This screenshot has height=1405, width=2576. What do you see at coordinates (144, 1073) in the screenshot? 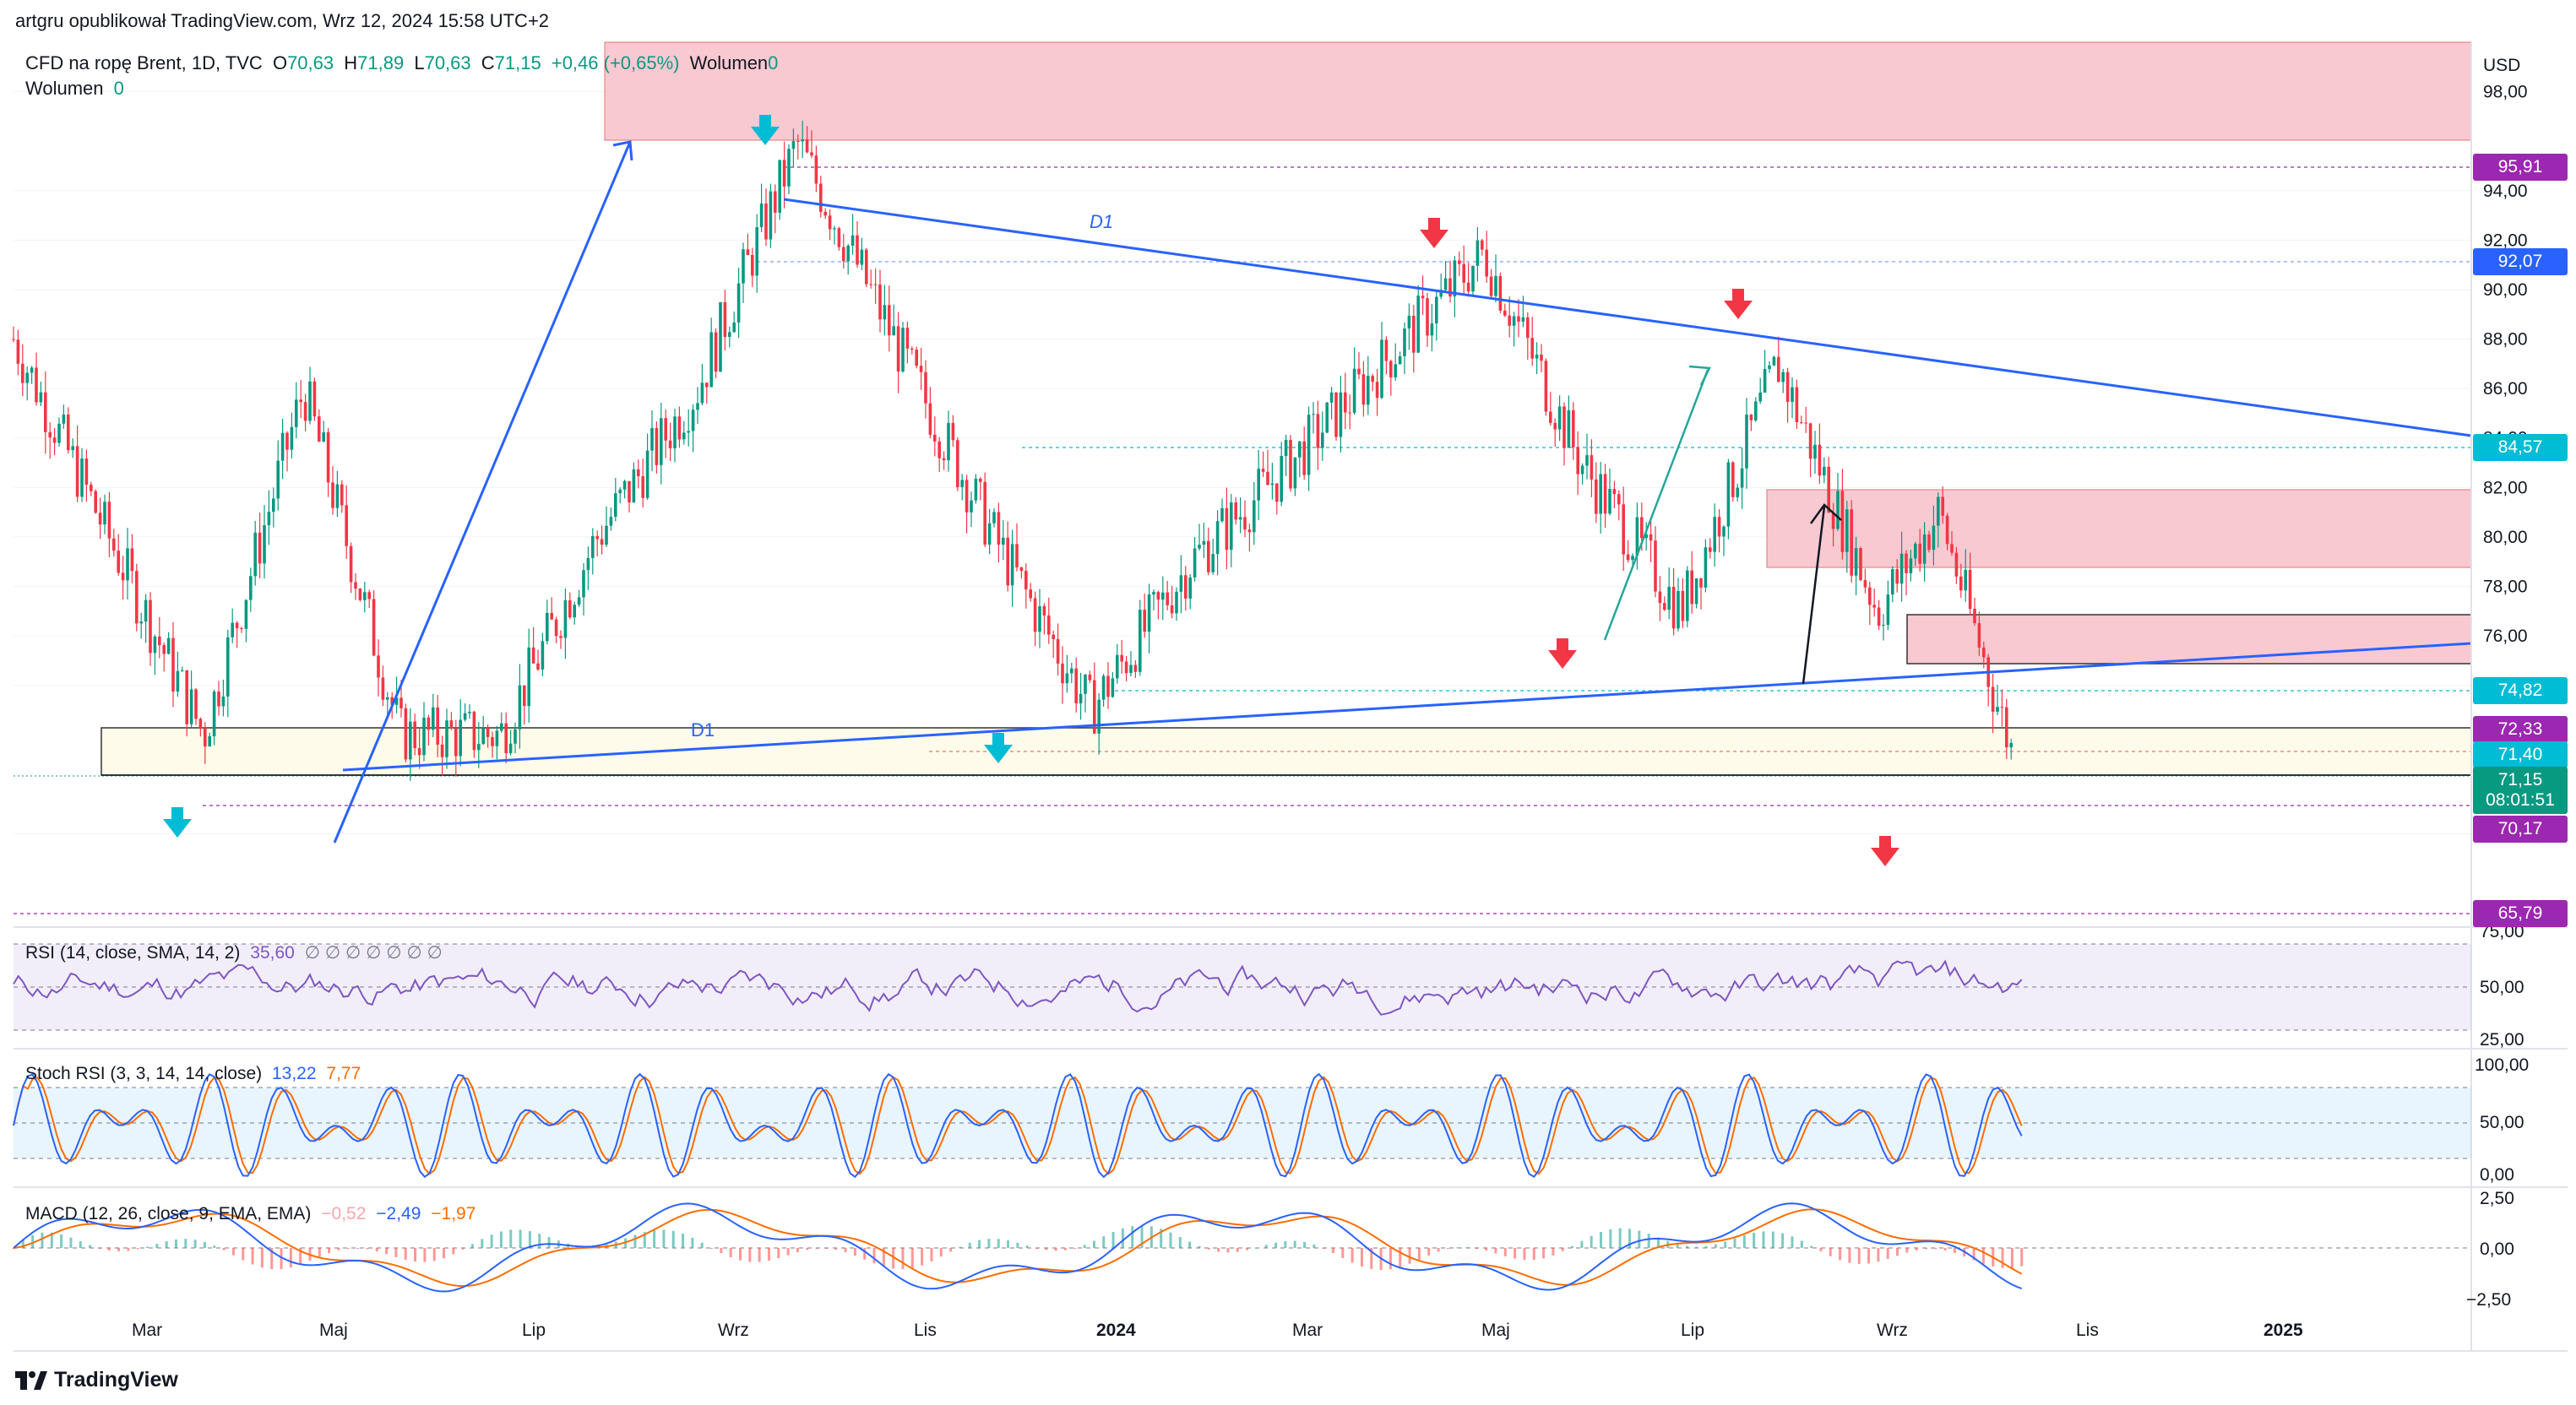
I see `stoch-title: Stoch RSI (3, 3, 14, 14, close)` at bounding box center [144, 1073].